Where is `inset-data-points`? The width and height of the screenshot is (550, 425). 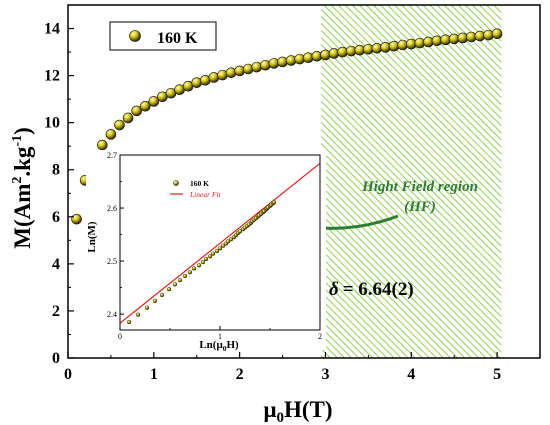
inset-data-points is located at coordinates (201, 262).